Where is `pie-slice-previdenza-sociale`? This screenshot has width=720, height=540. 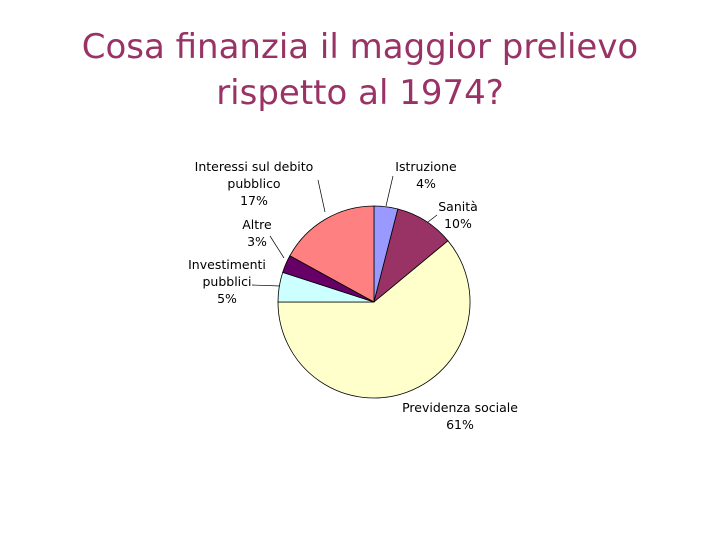 pie-slice-previdenza-sociale is located at coordinates (374, 319).